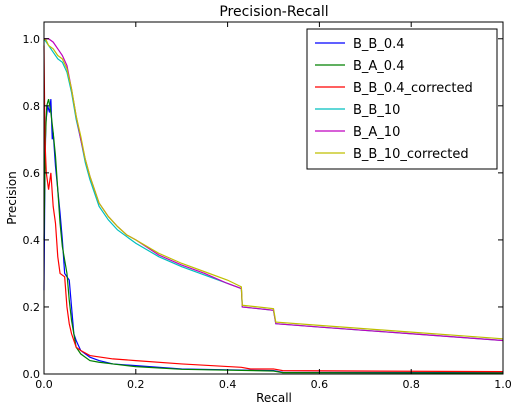 The height and width of the screenshot is (408, 511). Describe the element at coordinates (32, 173) in the screenshot. I see `y-tick-label: 0.6` at that location.